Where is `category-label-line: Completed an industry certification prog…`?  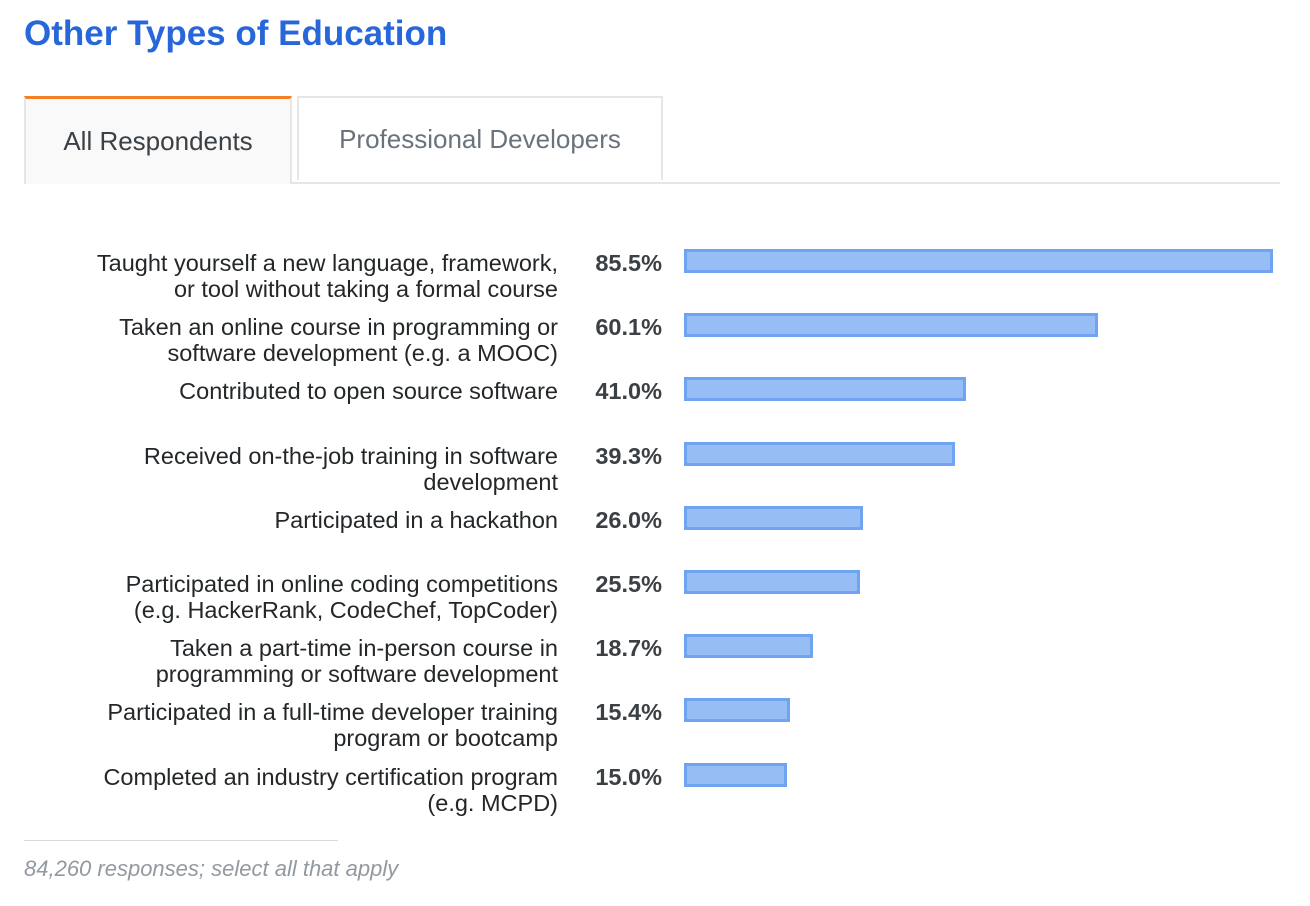 category-label-line: Completed an industry certification prog… is located at coordinates (330, 776).